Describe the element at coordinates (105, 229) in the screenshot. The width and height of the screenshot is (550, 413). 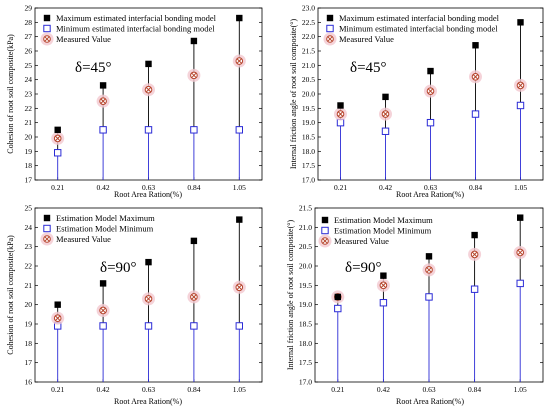
I see `legend-label: Estimation Model Minimum` at that location.